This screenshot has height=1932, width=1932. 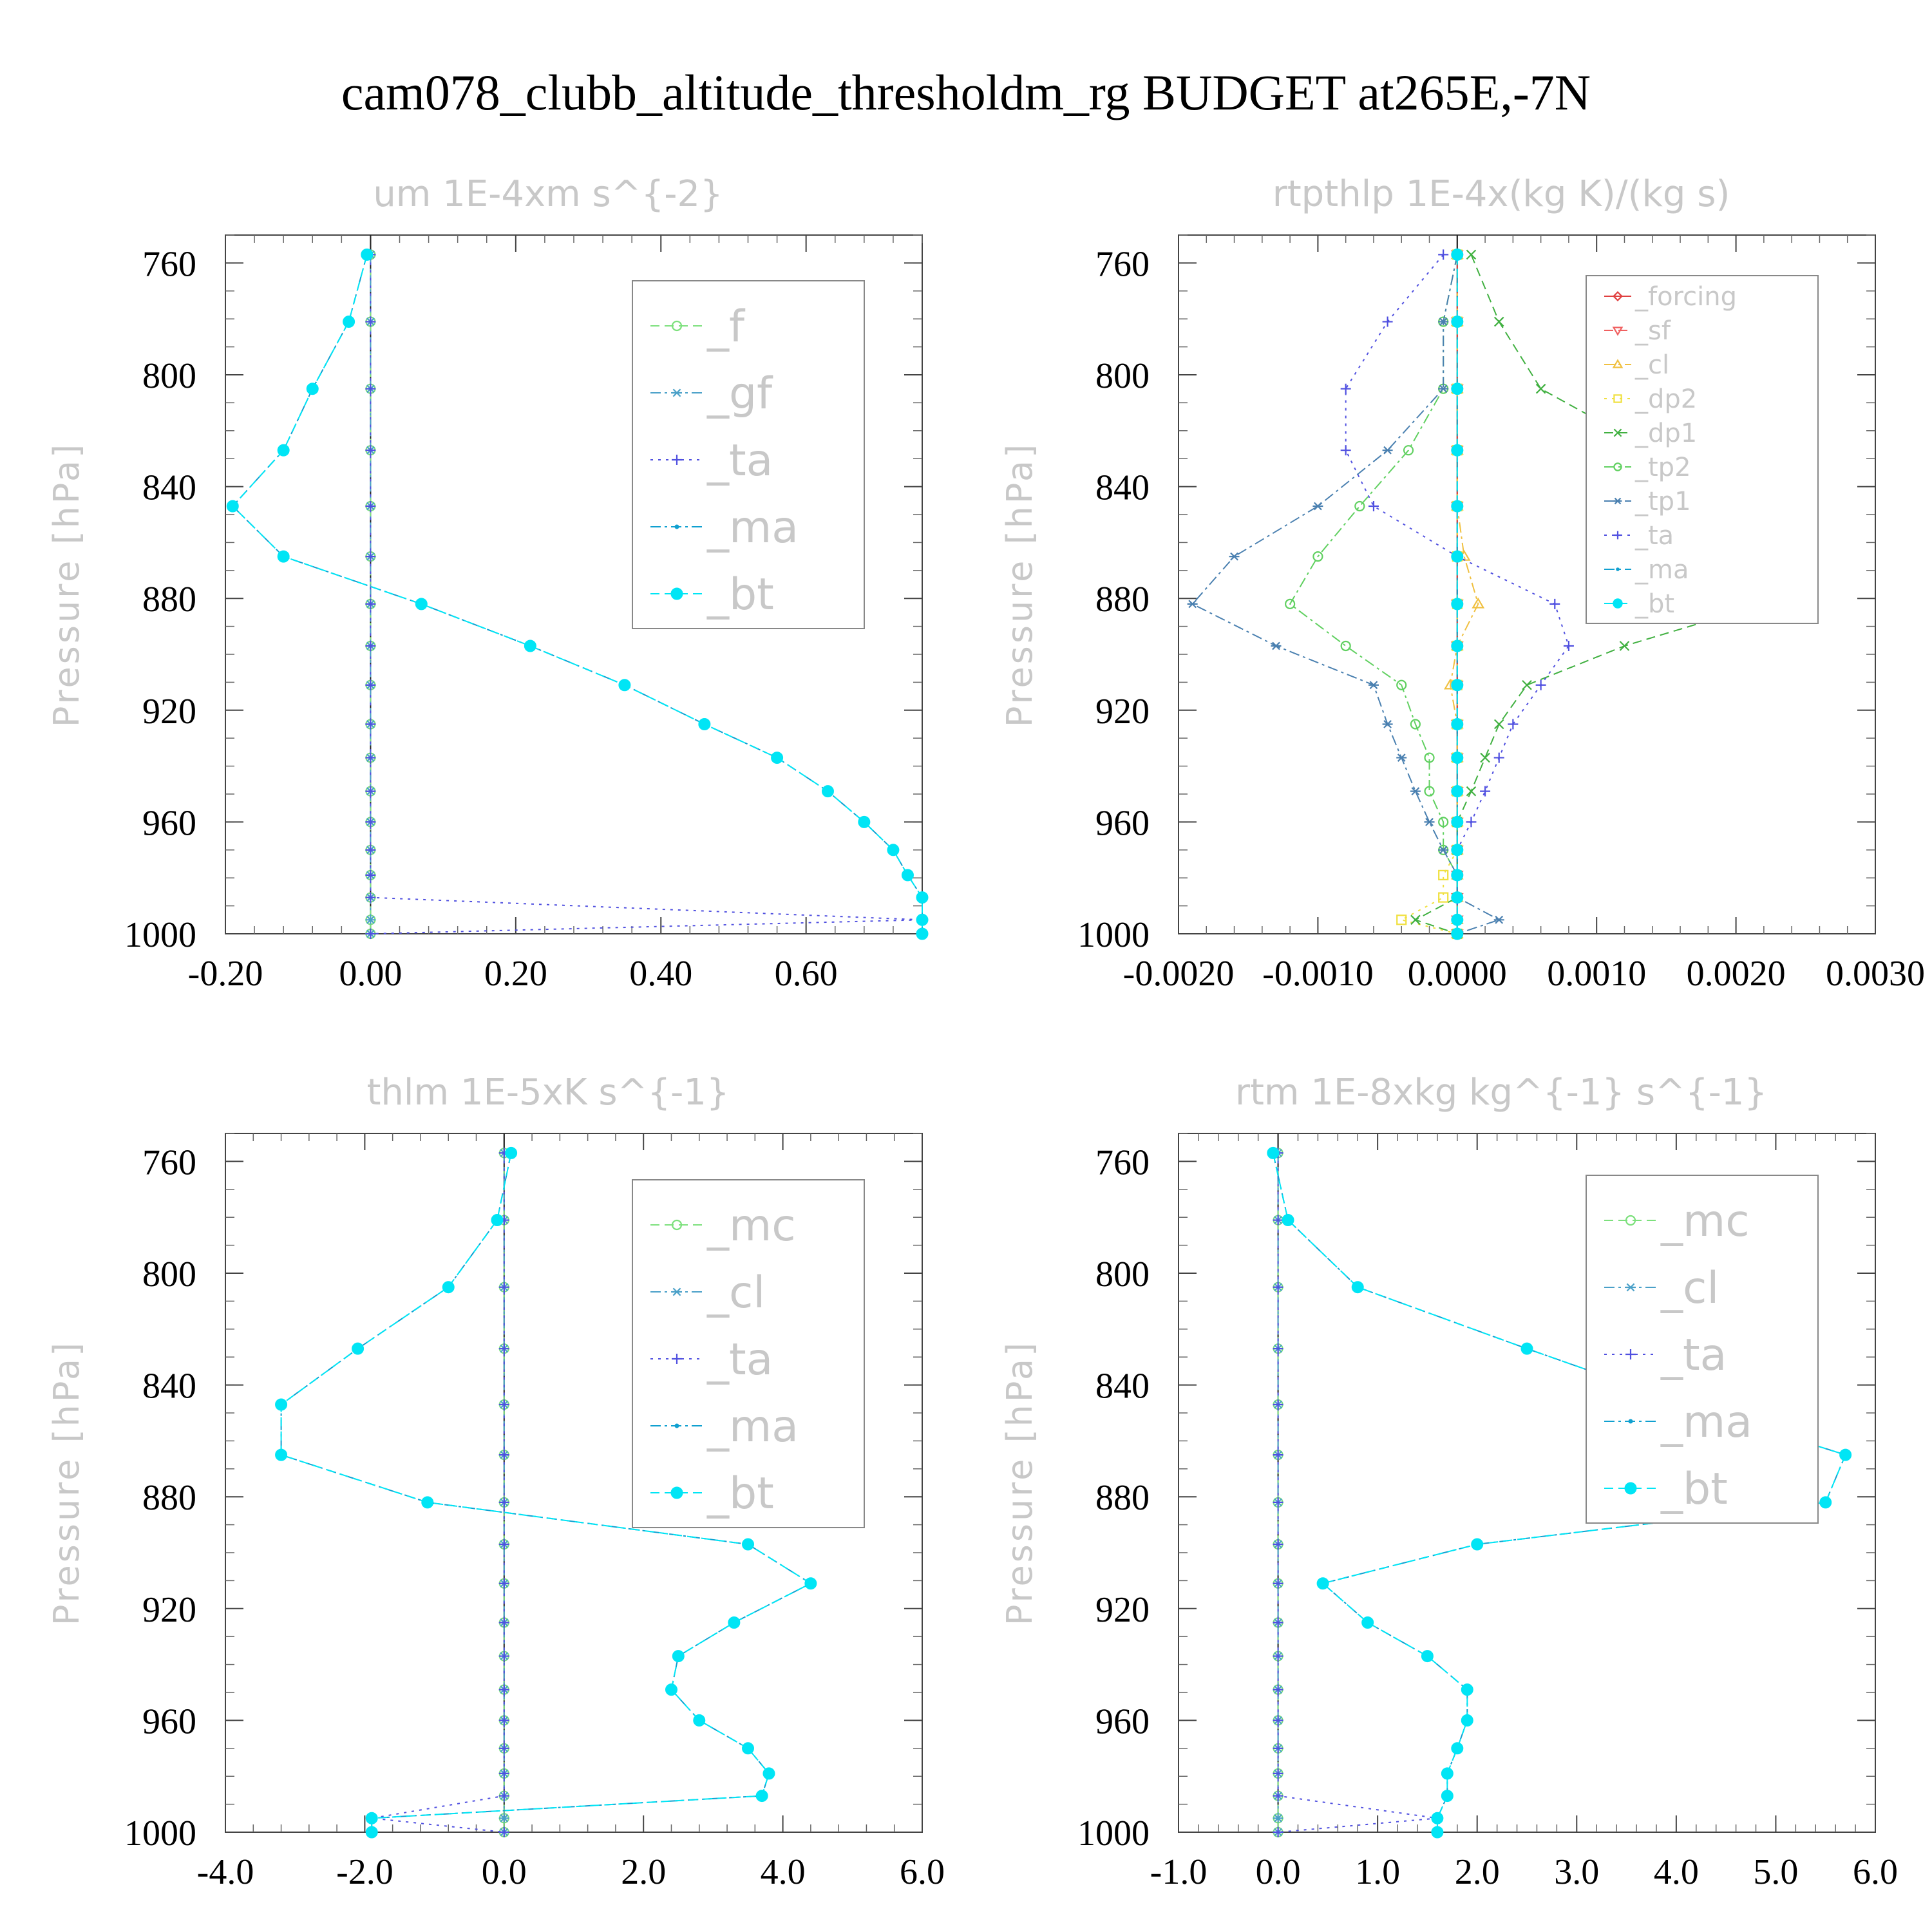 What do you see at coordinates (574, 1483) in the screenshot?
I see `plot-frame` at bounding box center [574, 1483].